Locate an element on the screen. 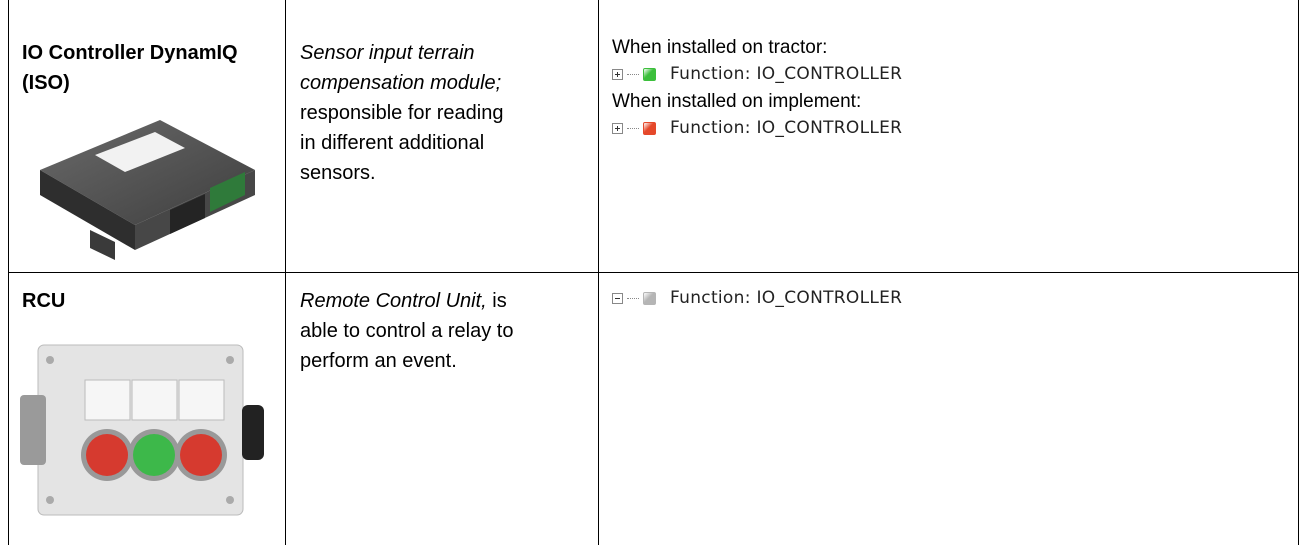 Image resolution: width=1306 pixels, height=545 pixels. description-line: in different additional is located at coordinates (401, 143).